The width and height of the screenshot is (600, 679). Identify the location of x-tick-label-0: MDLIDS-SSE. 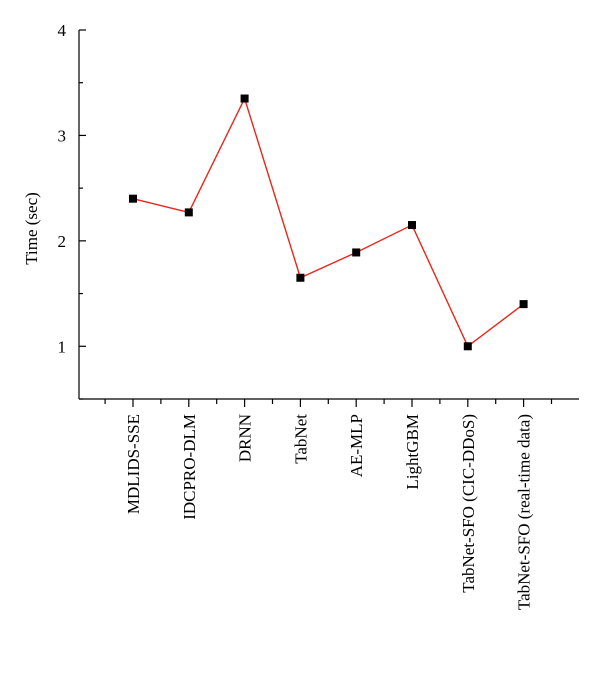
(133, 464).